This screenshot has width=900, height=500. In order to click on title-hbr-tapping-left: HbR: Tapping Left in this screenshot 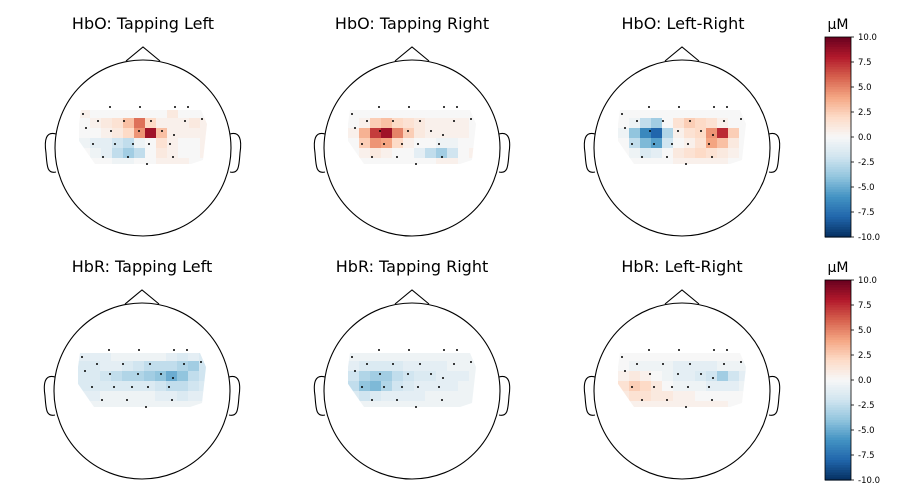, I will do `click(142, 266)`.